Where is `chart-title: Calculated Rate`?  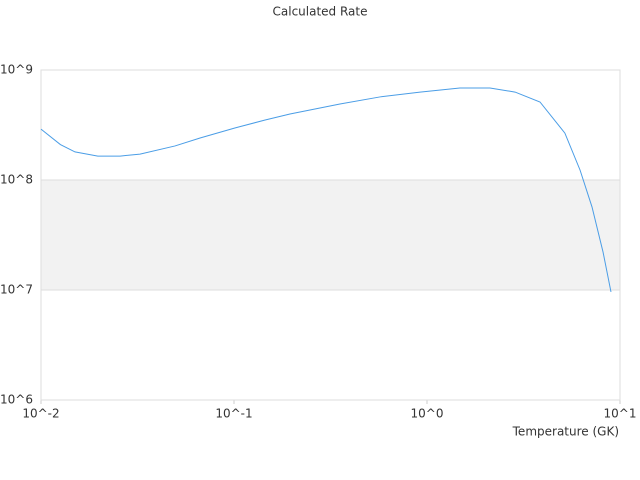
chart-title: Calculated Rate is located at coordinates (320, 12).